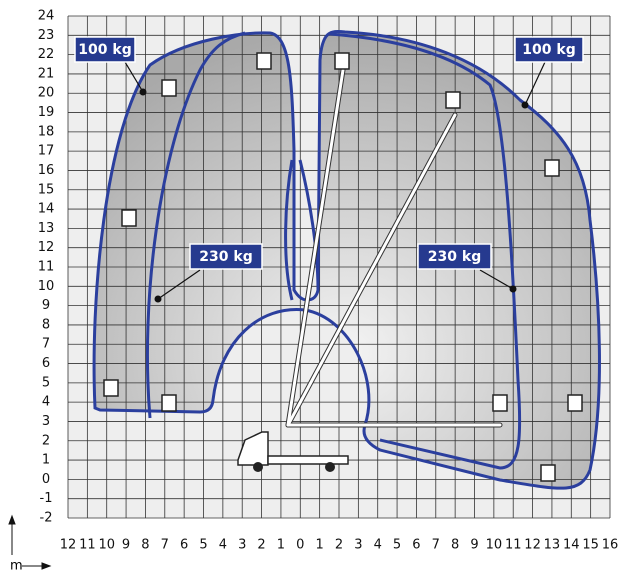 This screenshot has height=572, width=636. What do you see at coordinates (46, 247) in the screenshot?
I see `y-tick-label: 12` at bounding box center [46, 247].